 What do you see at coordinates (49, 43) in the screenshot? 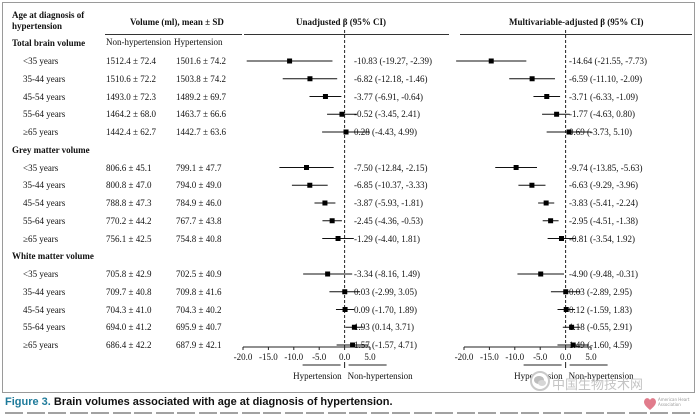
I see `group-title: Total brain volume` at bounding box center [49, 43].